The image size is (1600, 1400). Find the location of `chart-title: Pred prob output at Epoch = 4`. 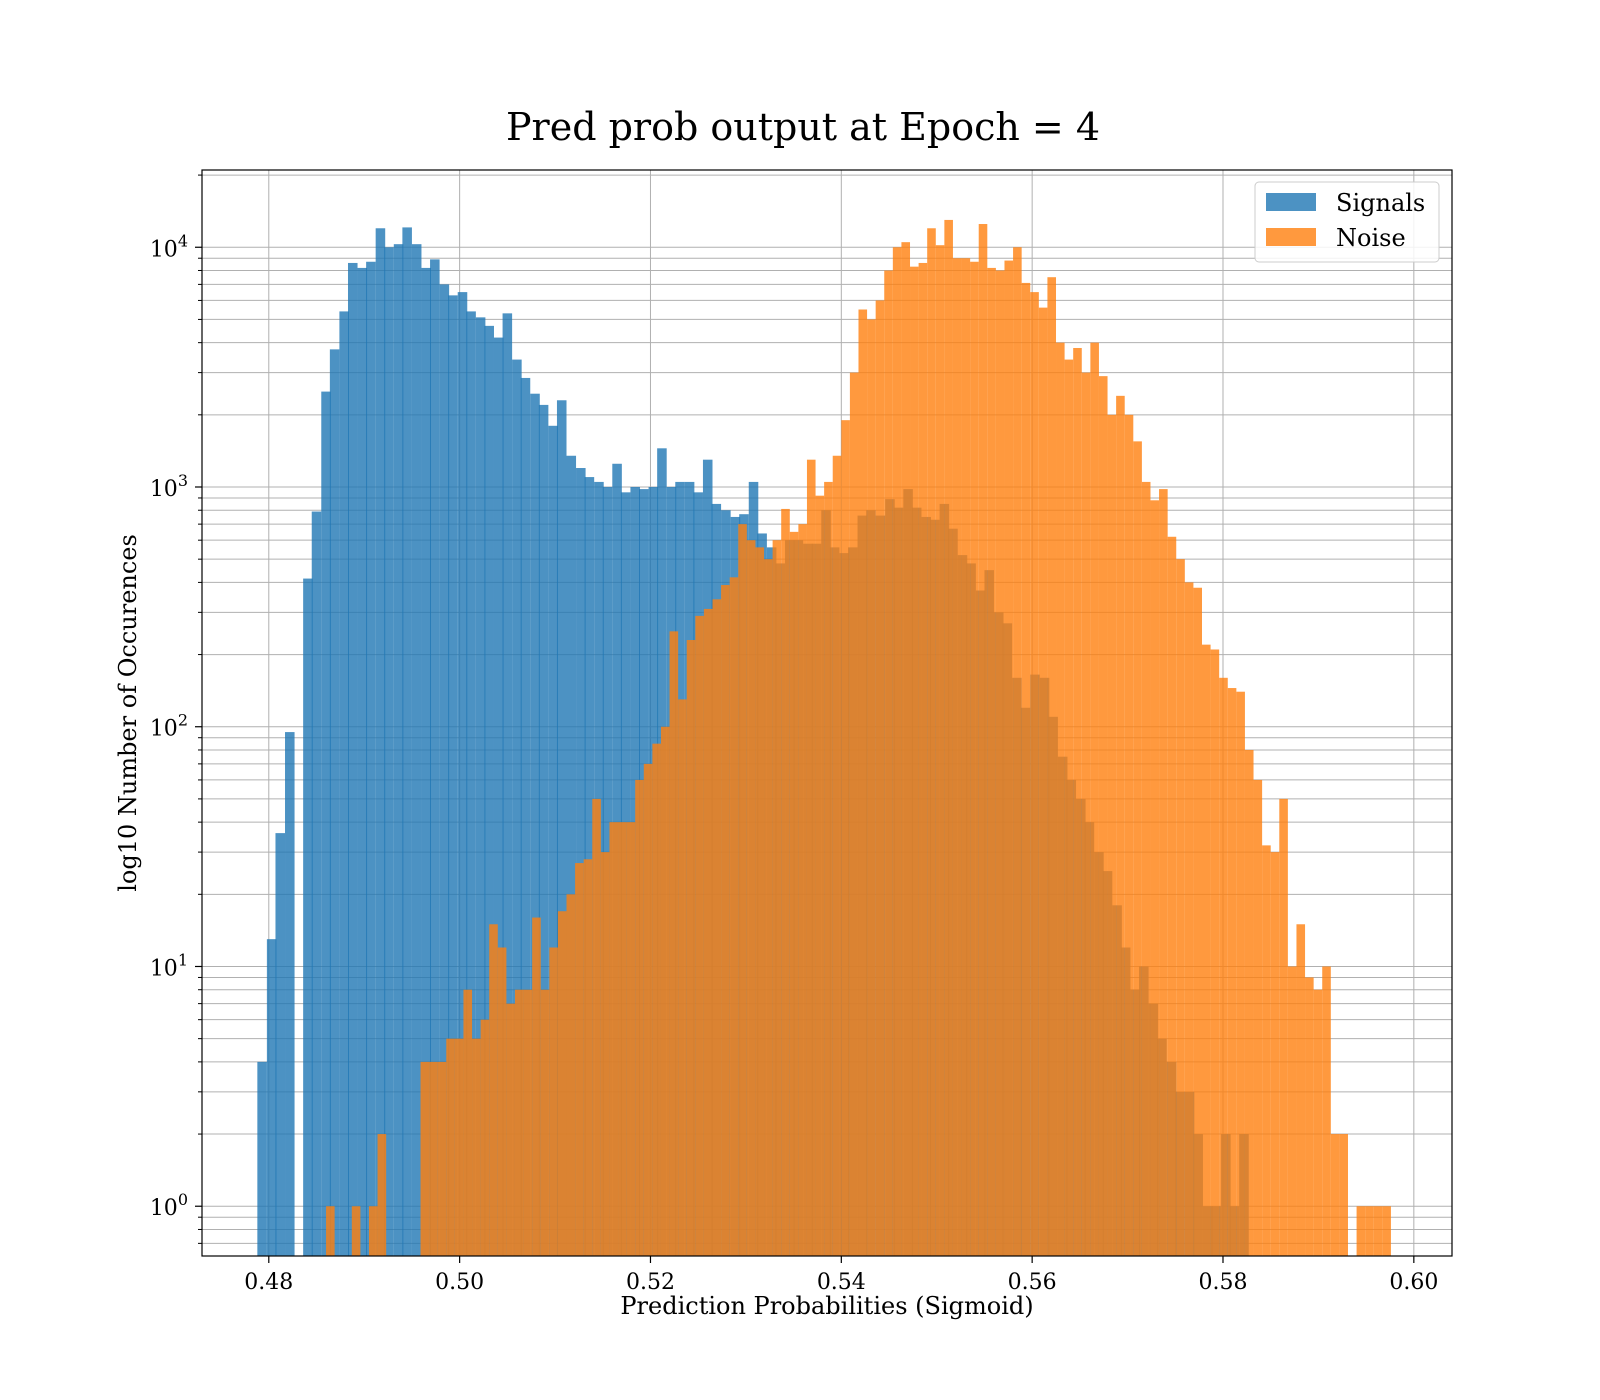

chart-title: Pred prob output at Epoch = 4 is located at coordinates (803, 127).